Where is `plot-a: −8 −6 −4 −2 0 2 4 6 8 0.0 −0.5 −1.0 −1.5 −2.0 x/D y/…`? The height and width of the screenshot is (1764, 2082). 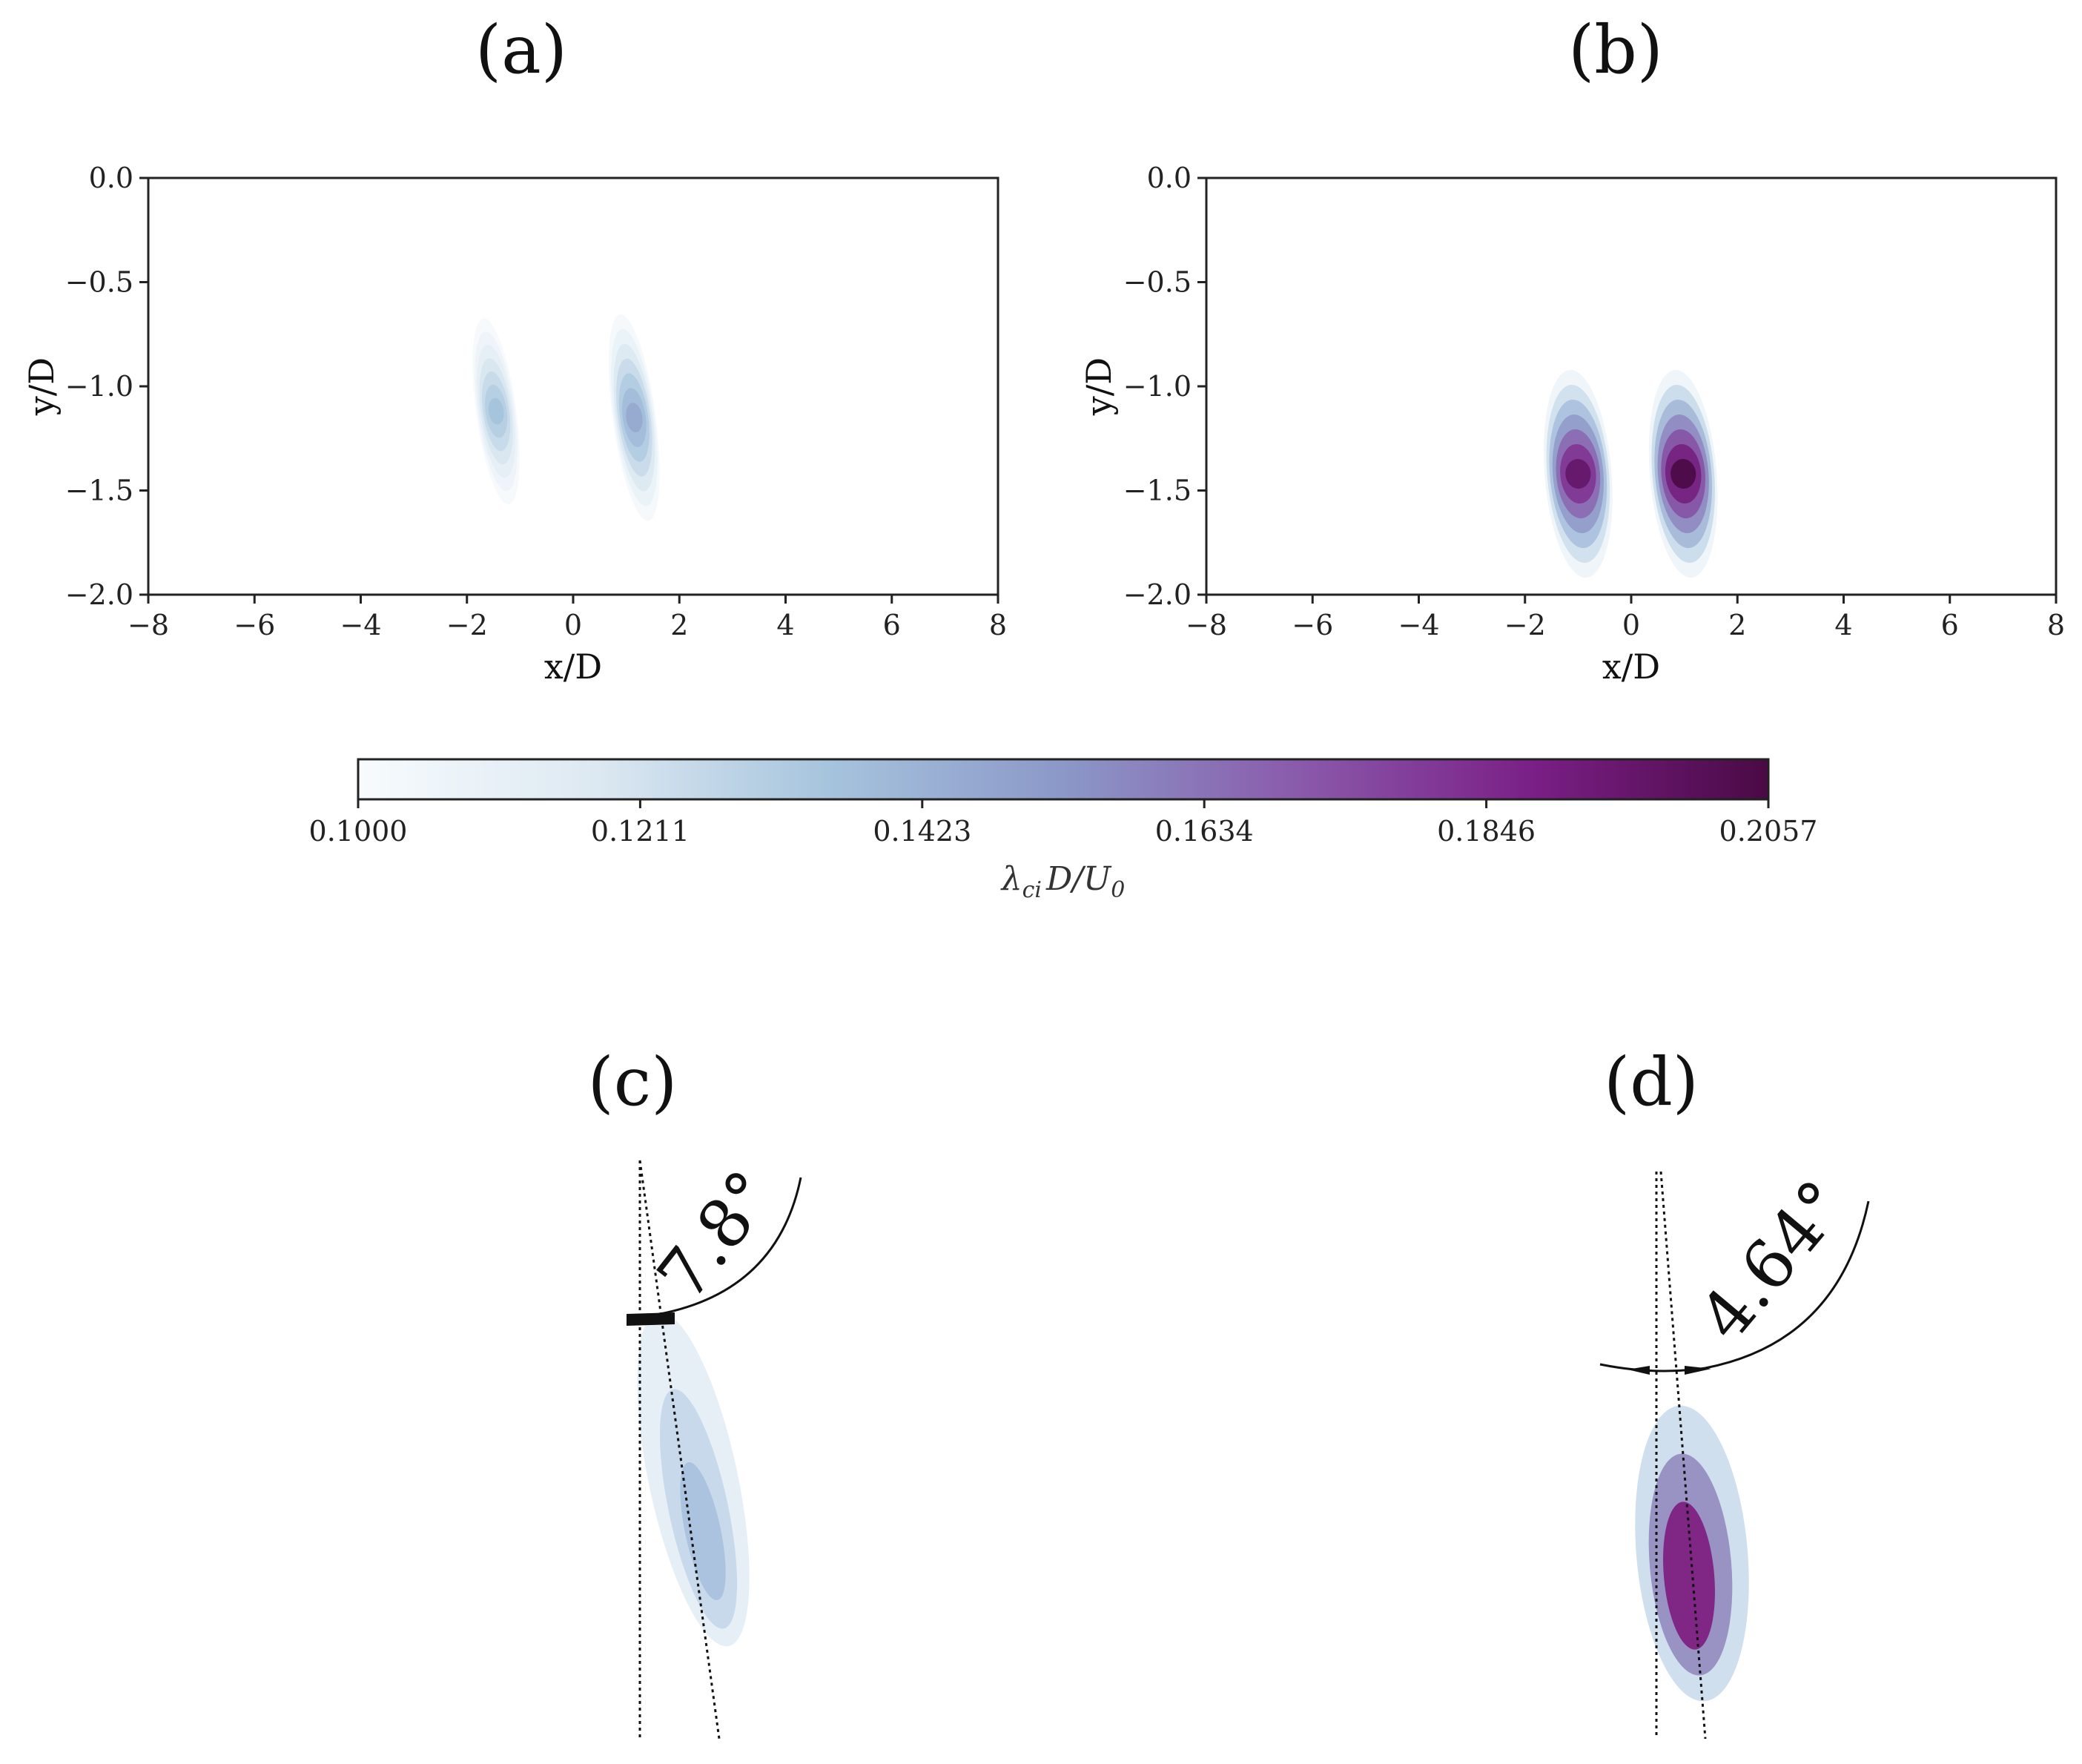 plot-a: −8 −6 −4 −2 0 2 4 6 8 0.0 −0.5 −1.0 −1.5 −2.0 x/D y/… is located at coordinates (514, 424).